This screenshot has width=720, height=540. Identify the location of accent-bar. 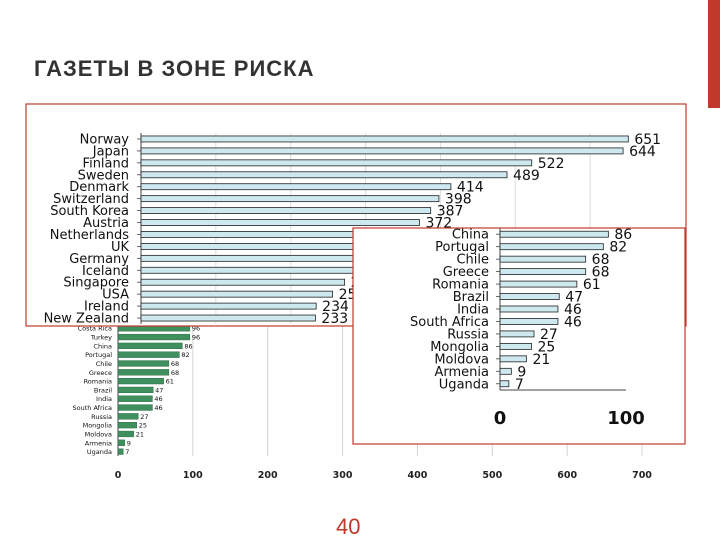
(714, 54).